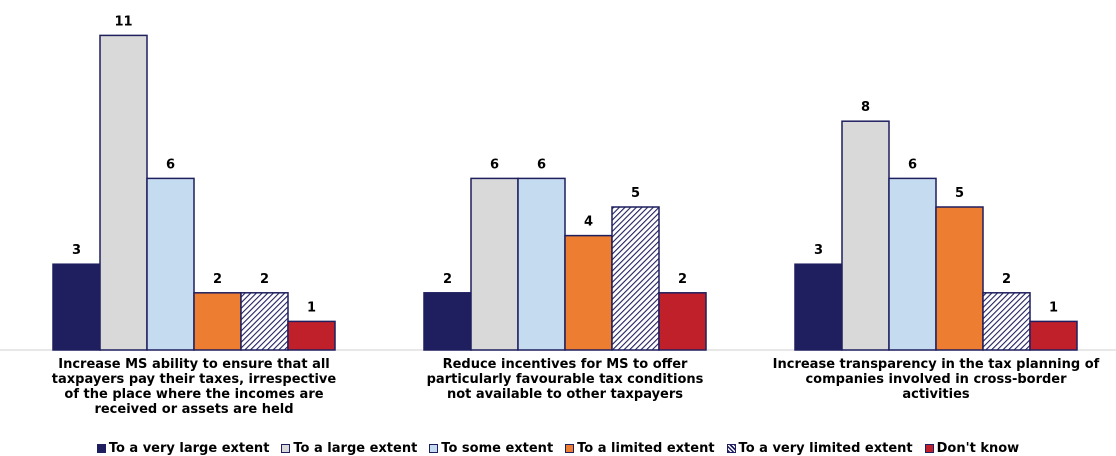 Image resolution: width=1116 pixels, height=456 pixels. What do you see at coordinates (217, 279) in the screenshot?
I see `data-label-1-4: 2` at bounding box center [217, 279].